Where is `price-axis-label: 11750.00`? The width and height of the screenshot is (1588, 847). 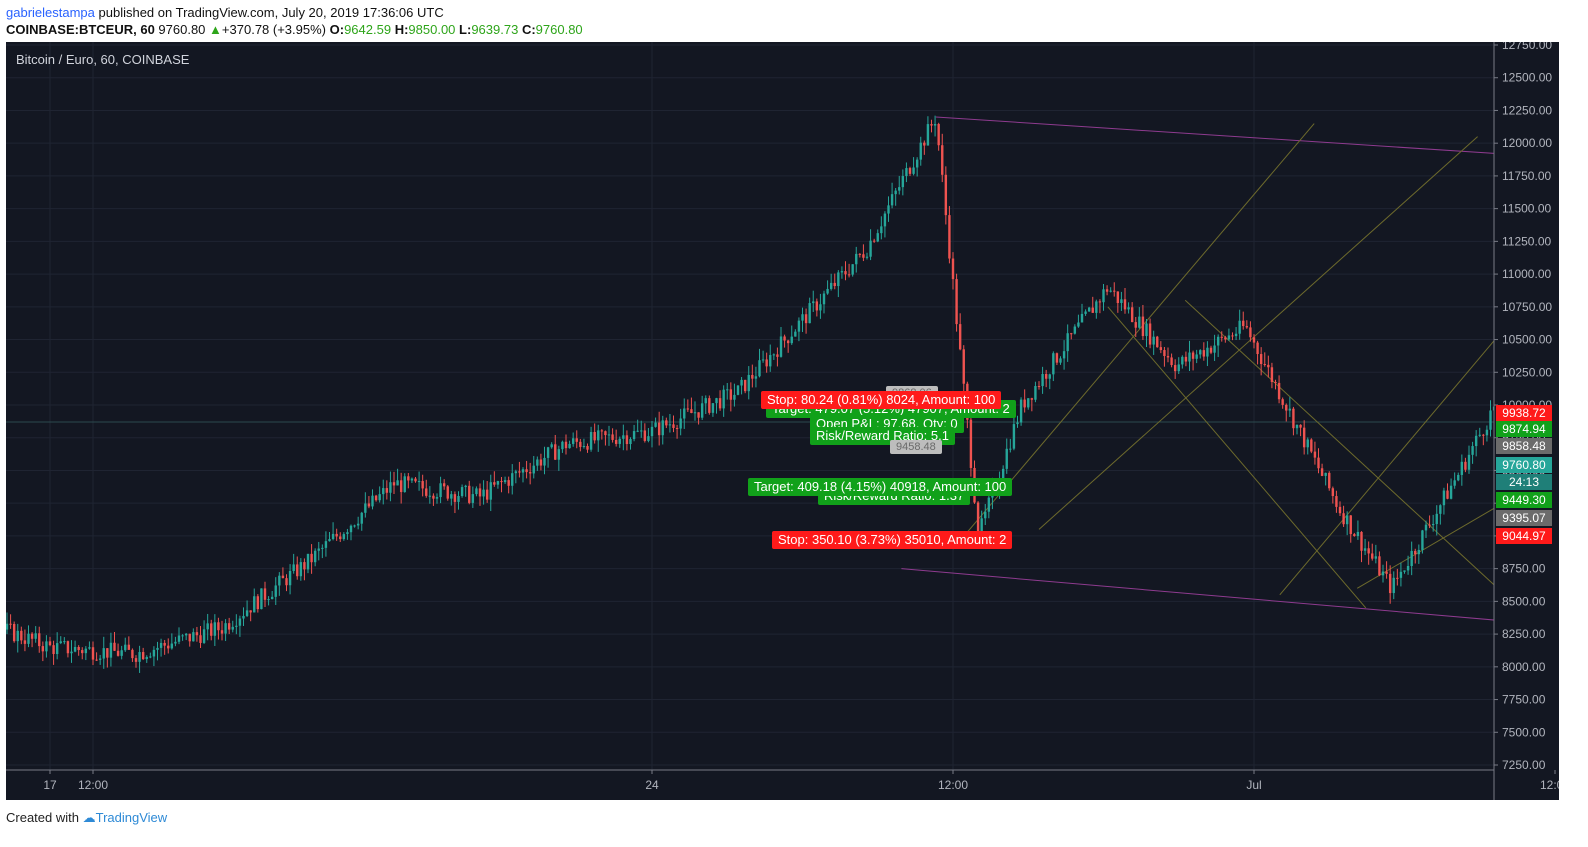 price-axis-label: 11750.00 is located at coordinates (1526, 176).